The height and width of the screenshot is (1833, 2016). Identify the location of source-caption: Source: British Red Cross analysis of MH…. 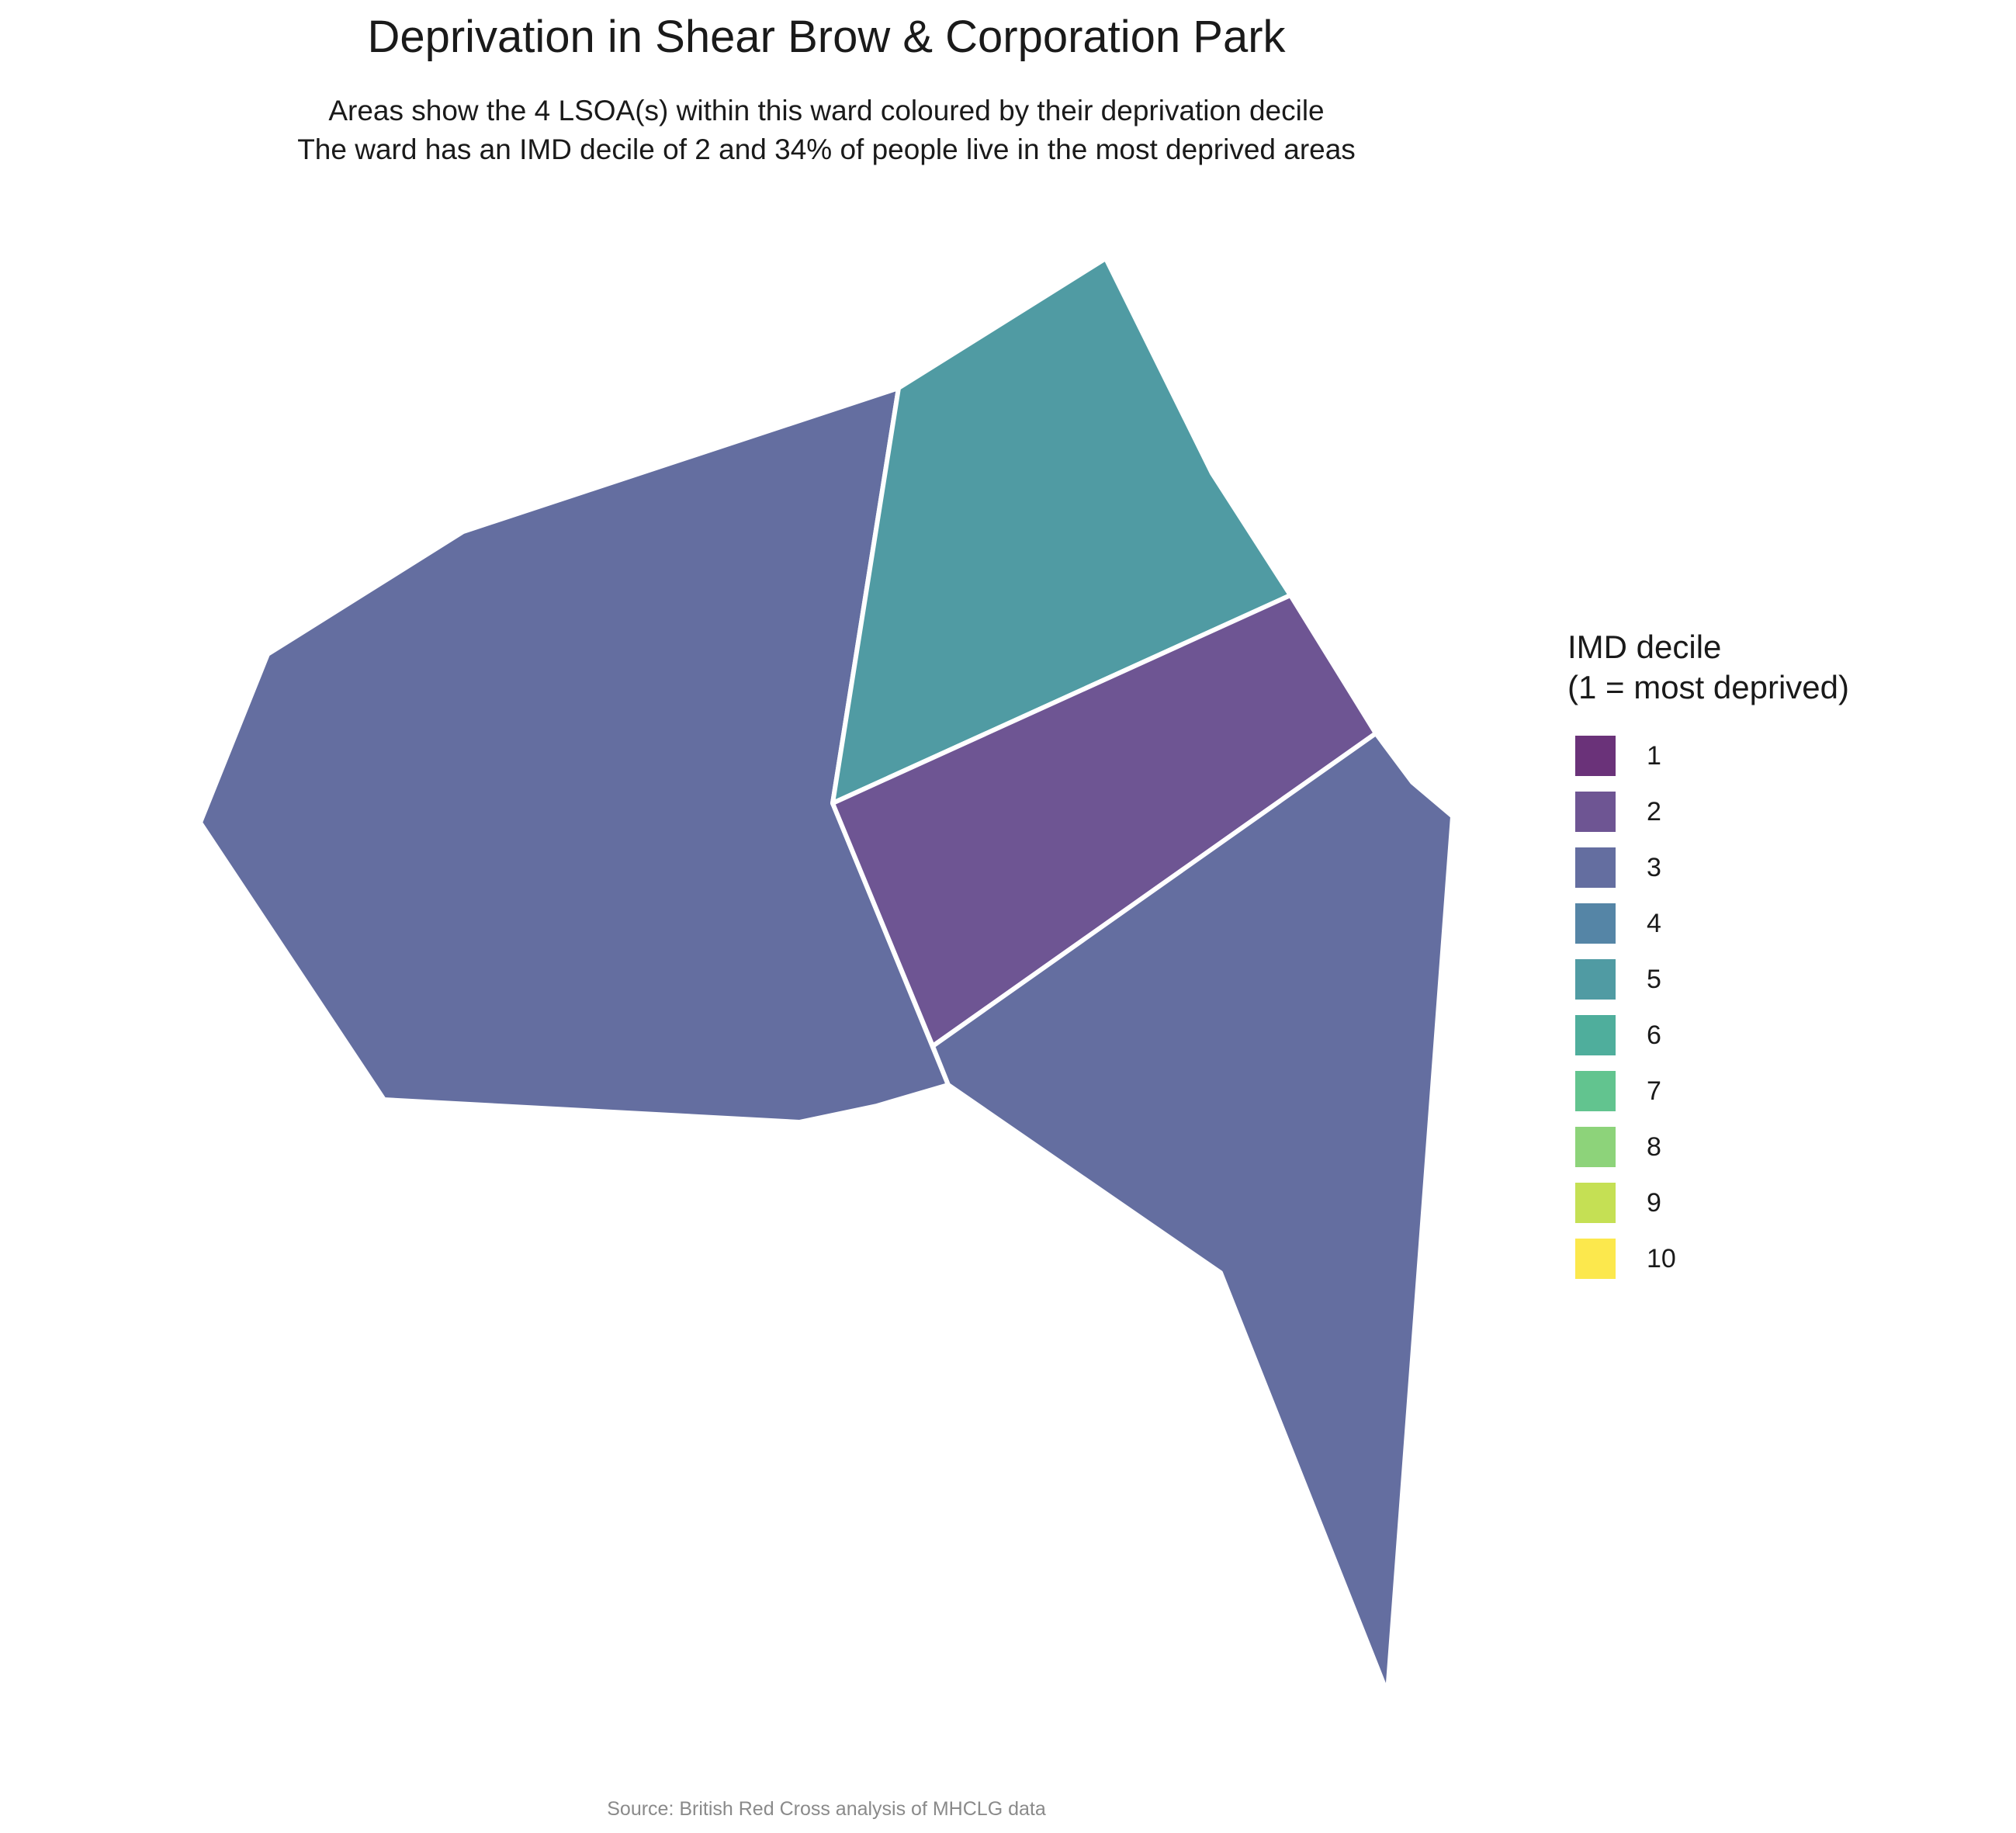
(827, 1809).